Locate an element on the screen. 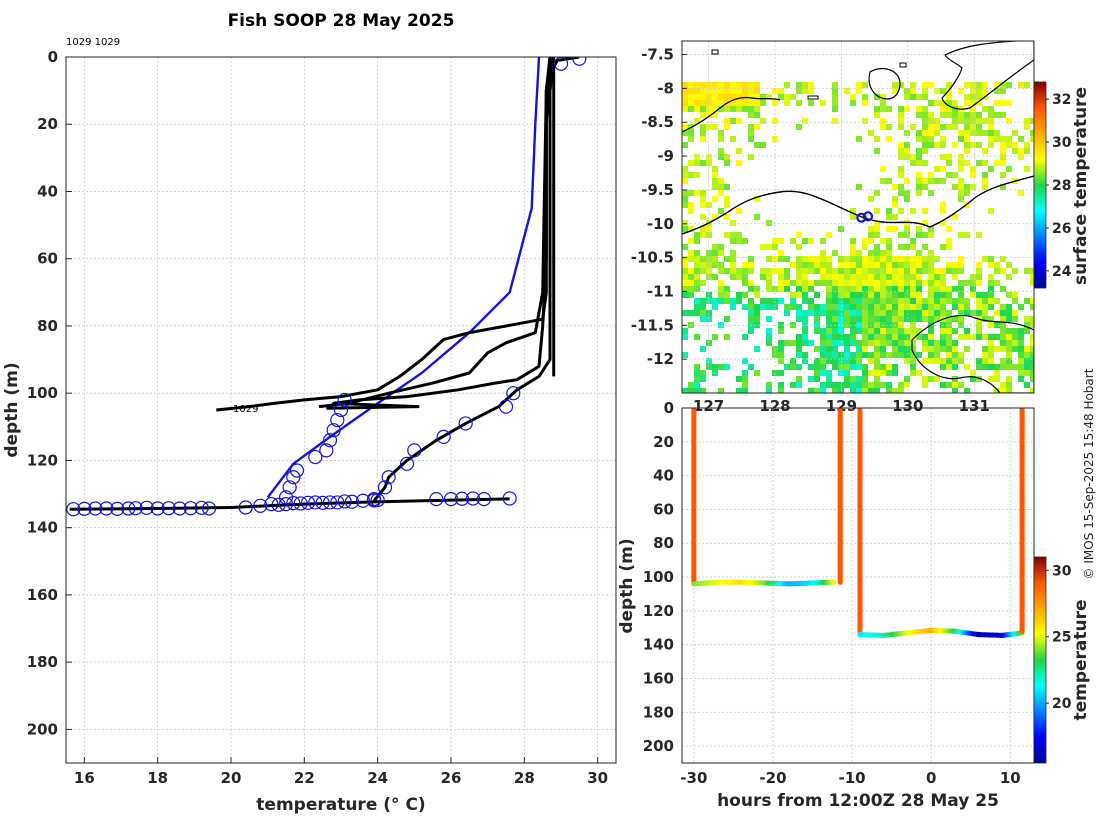 The height and width of the screenshot is (820, 1100). profile-ytick-label: 120 is located at coordinates (42, 460).